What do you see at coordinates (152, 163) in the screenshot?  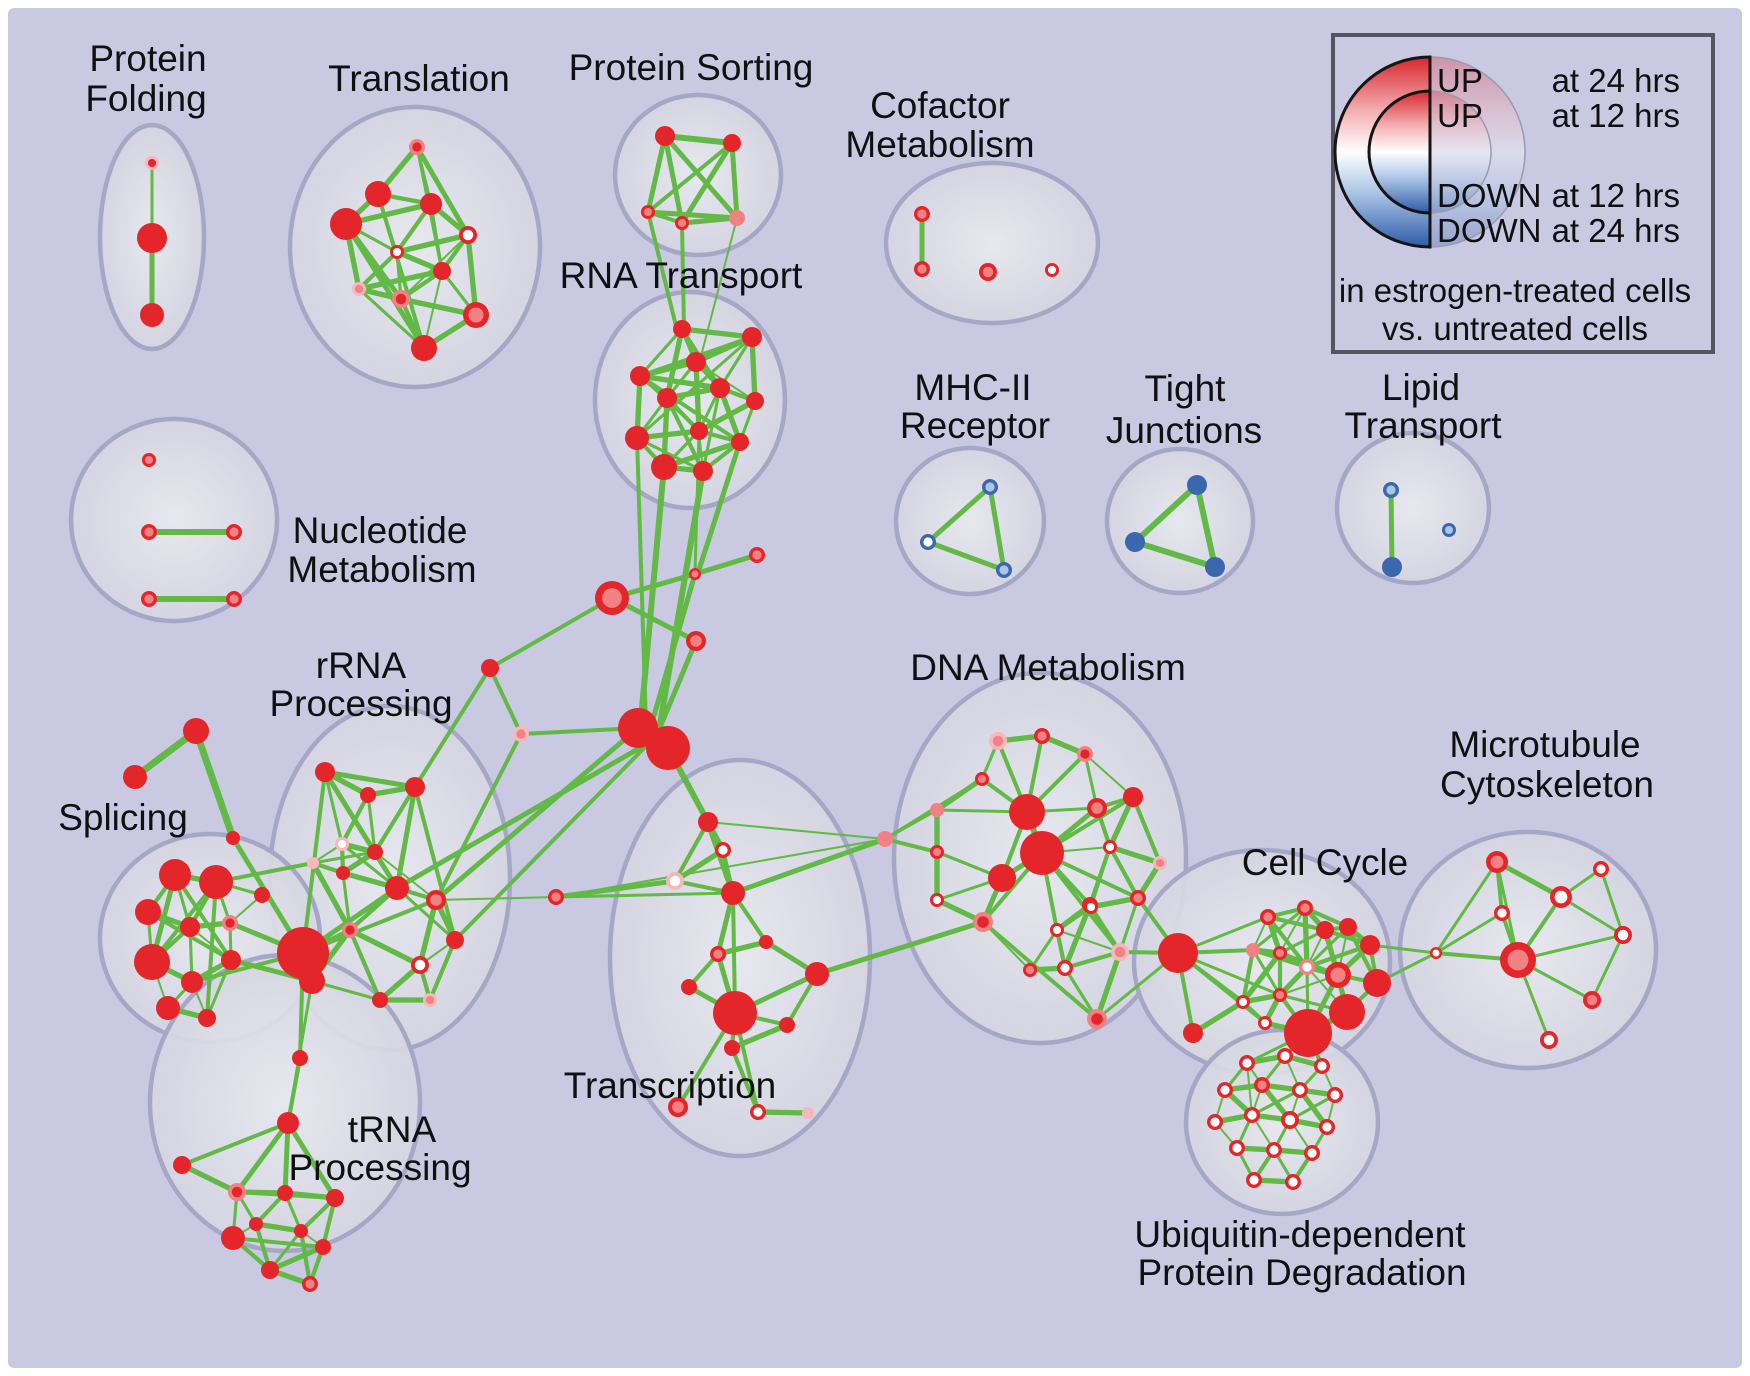 I see `protein-folding-node` at bounding box center [152, 163].